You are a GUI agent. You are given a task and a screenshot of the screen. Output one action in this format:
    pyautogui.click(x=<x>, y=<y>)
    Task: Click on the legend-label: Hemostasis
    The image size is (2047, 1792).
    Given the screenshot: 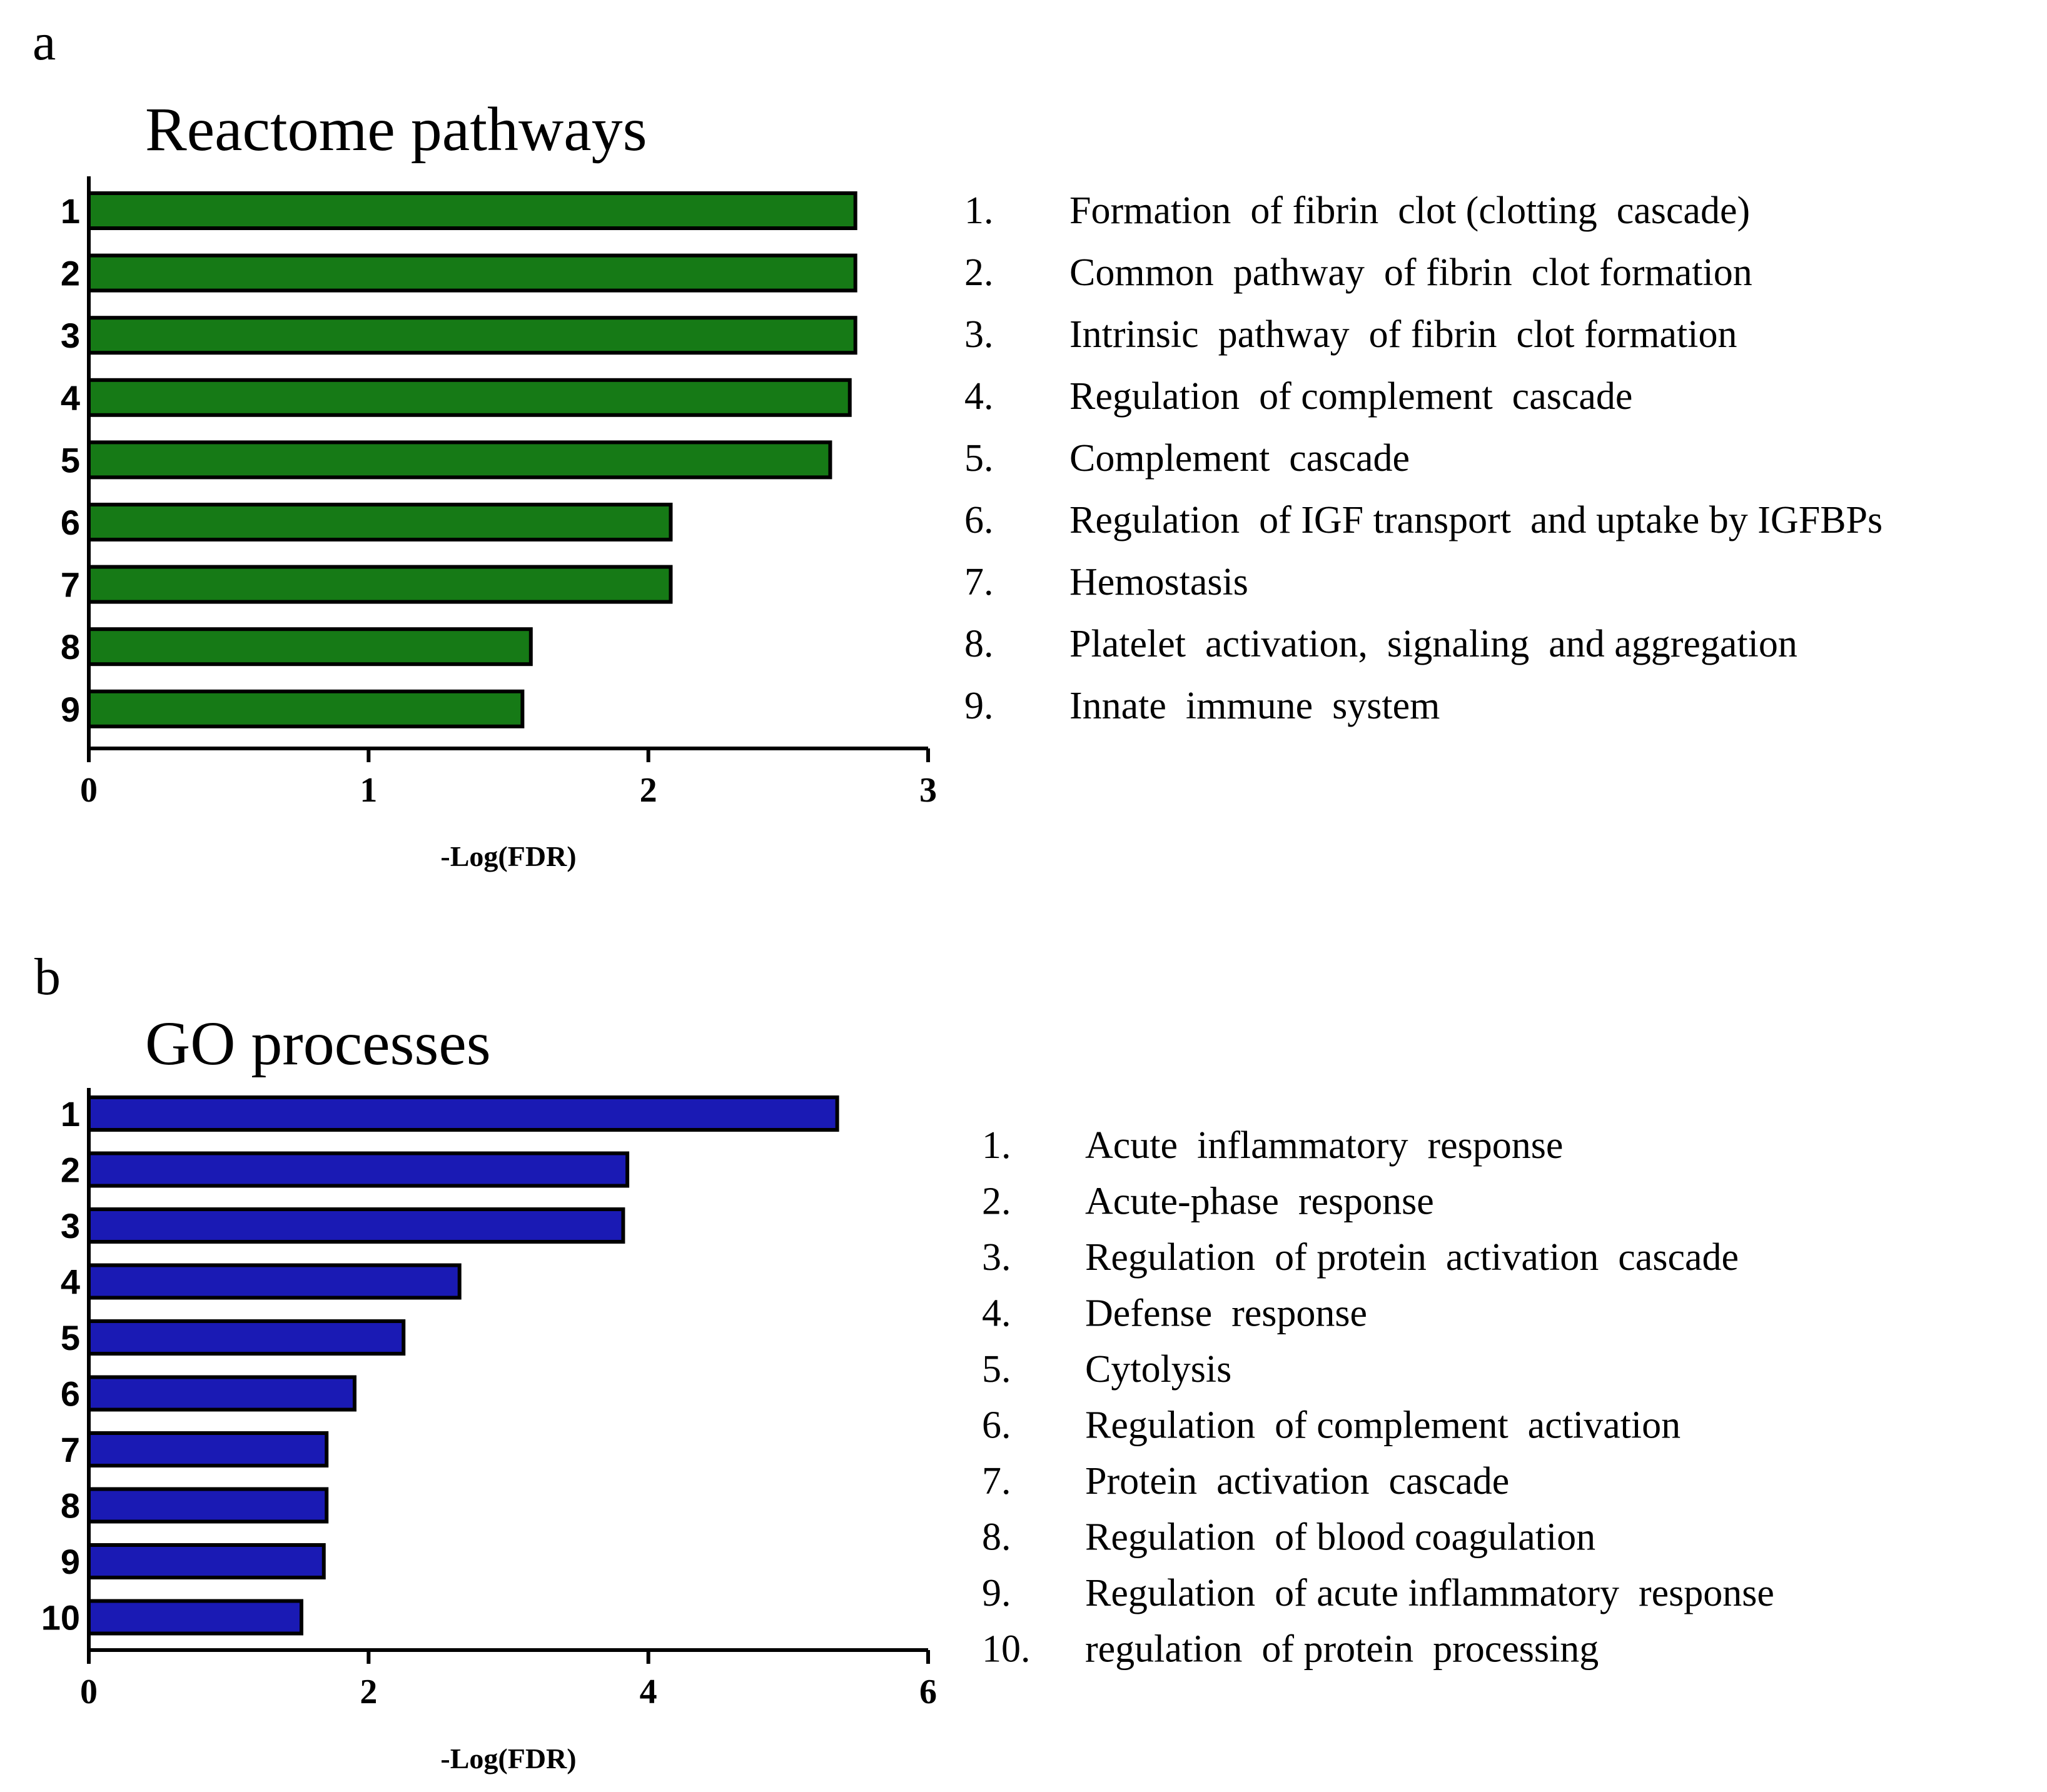 What is the action you would take?
    pyautogui.click(x=1158, y=582)
    